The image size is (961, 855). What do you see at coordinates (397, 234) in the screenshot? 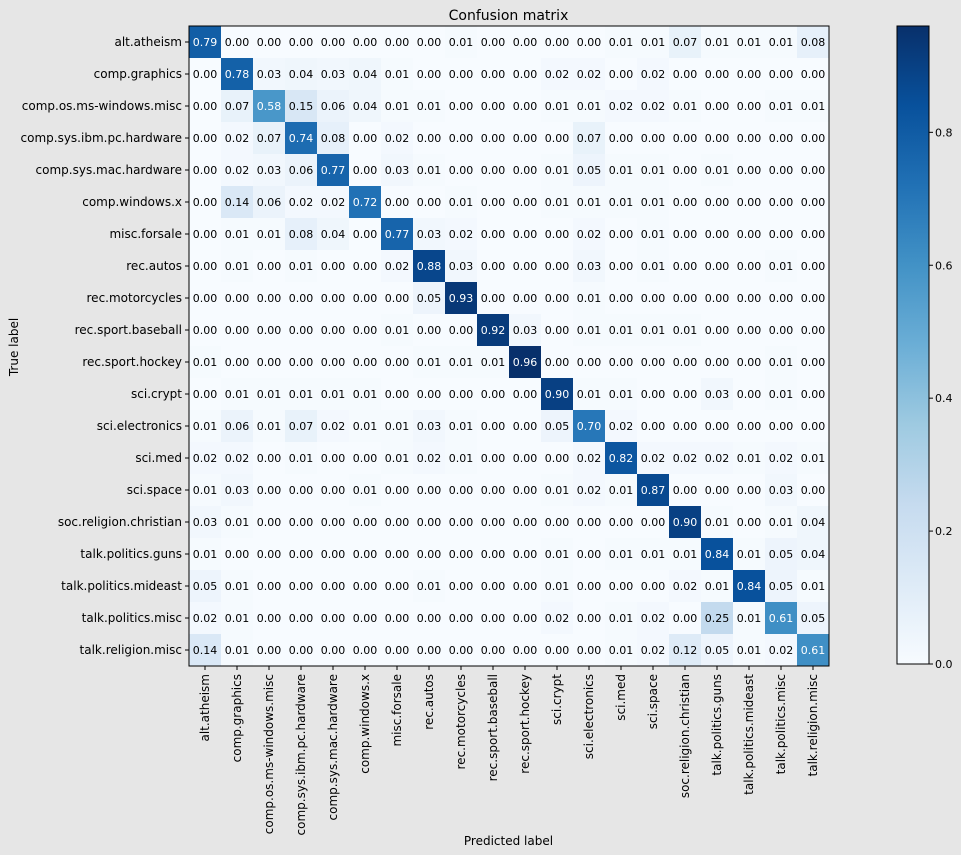
I see `cell-value: 0.77` at bounding box center [397, 234].